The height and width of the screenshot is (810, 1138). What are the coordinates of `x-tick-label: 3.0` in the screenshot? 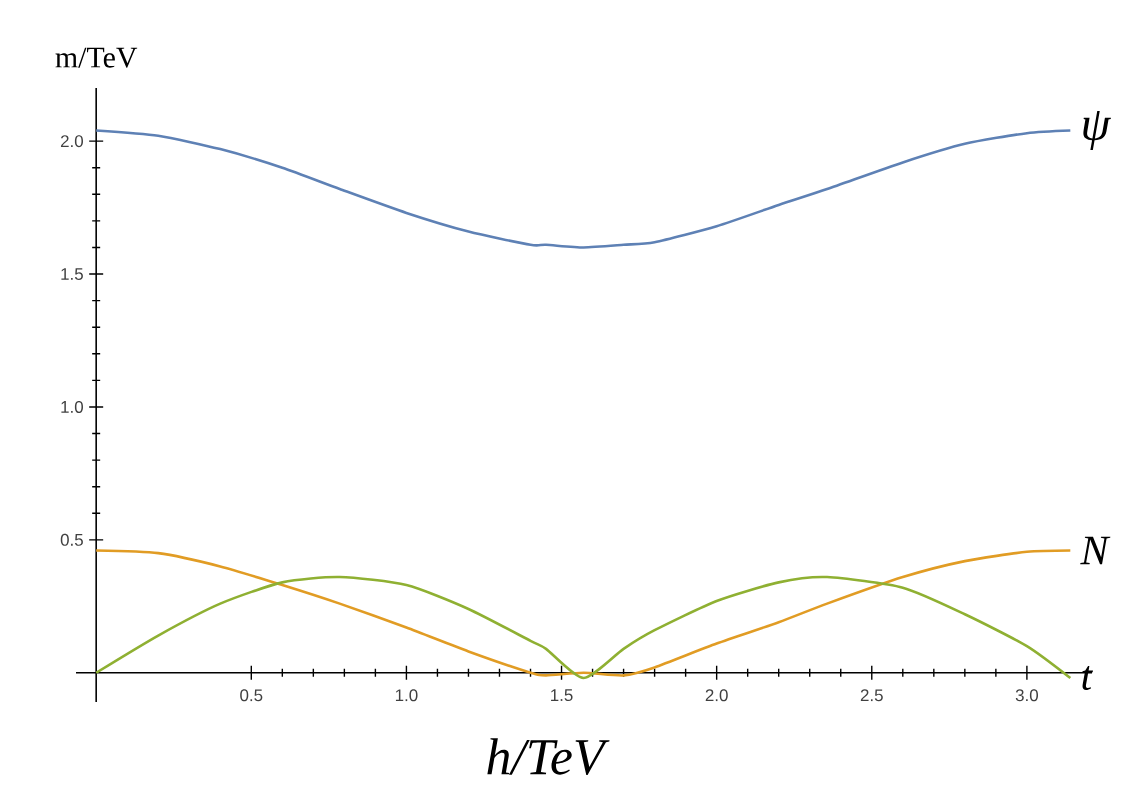 It's located at (1027, 695).